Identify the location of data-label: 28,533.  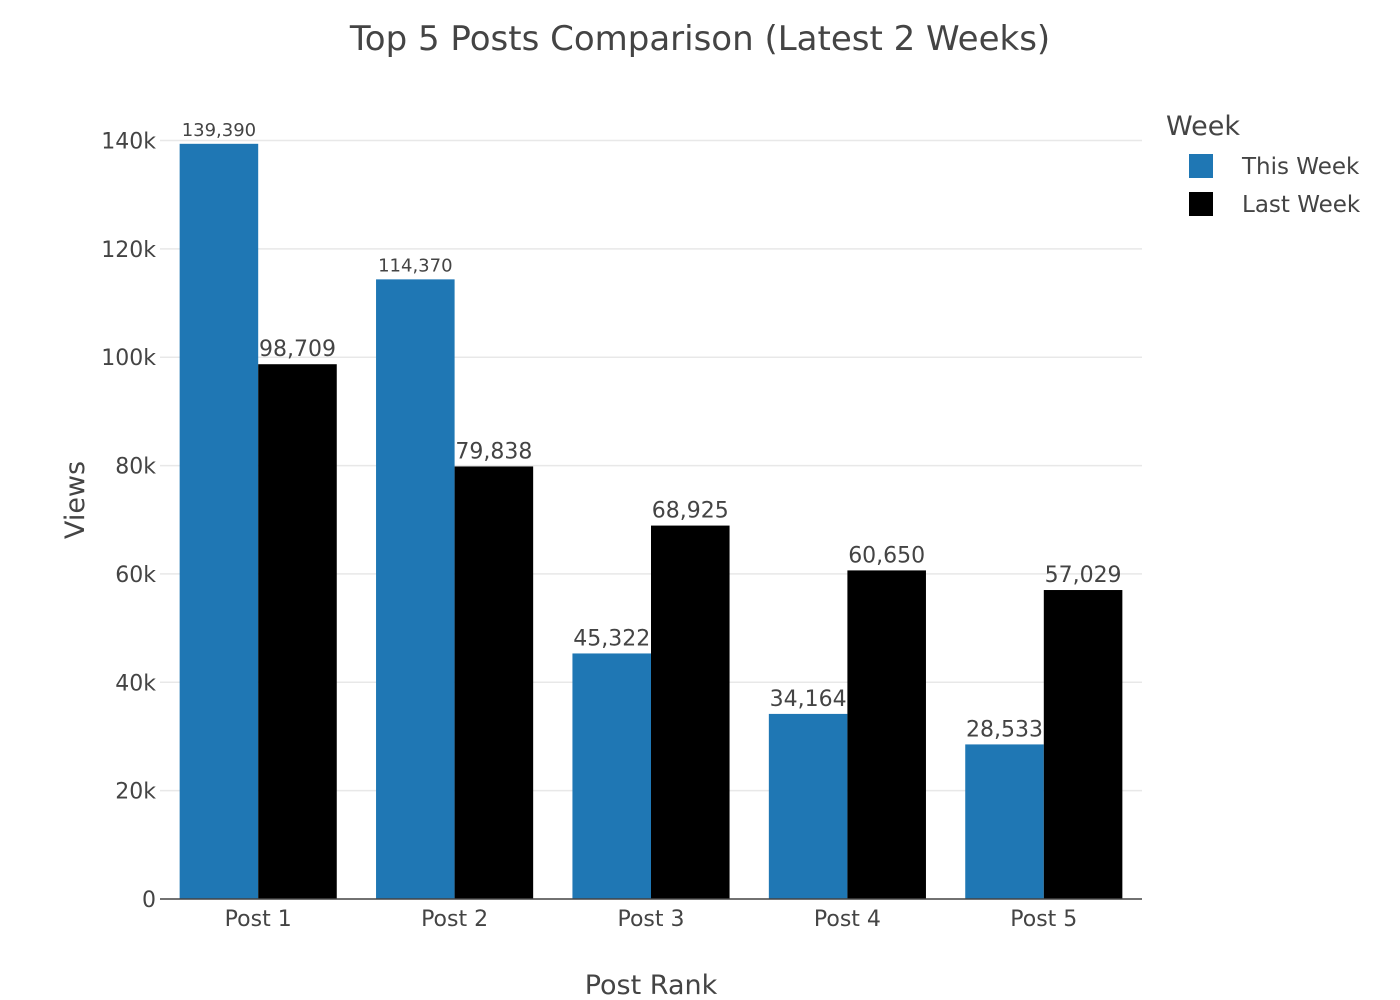
(1004, 729).